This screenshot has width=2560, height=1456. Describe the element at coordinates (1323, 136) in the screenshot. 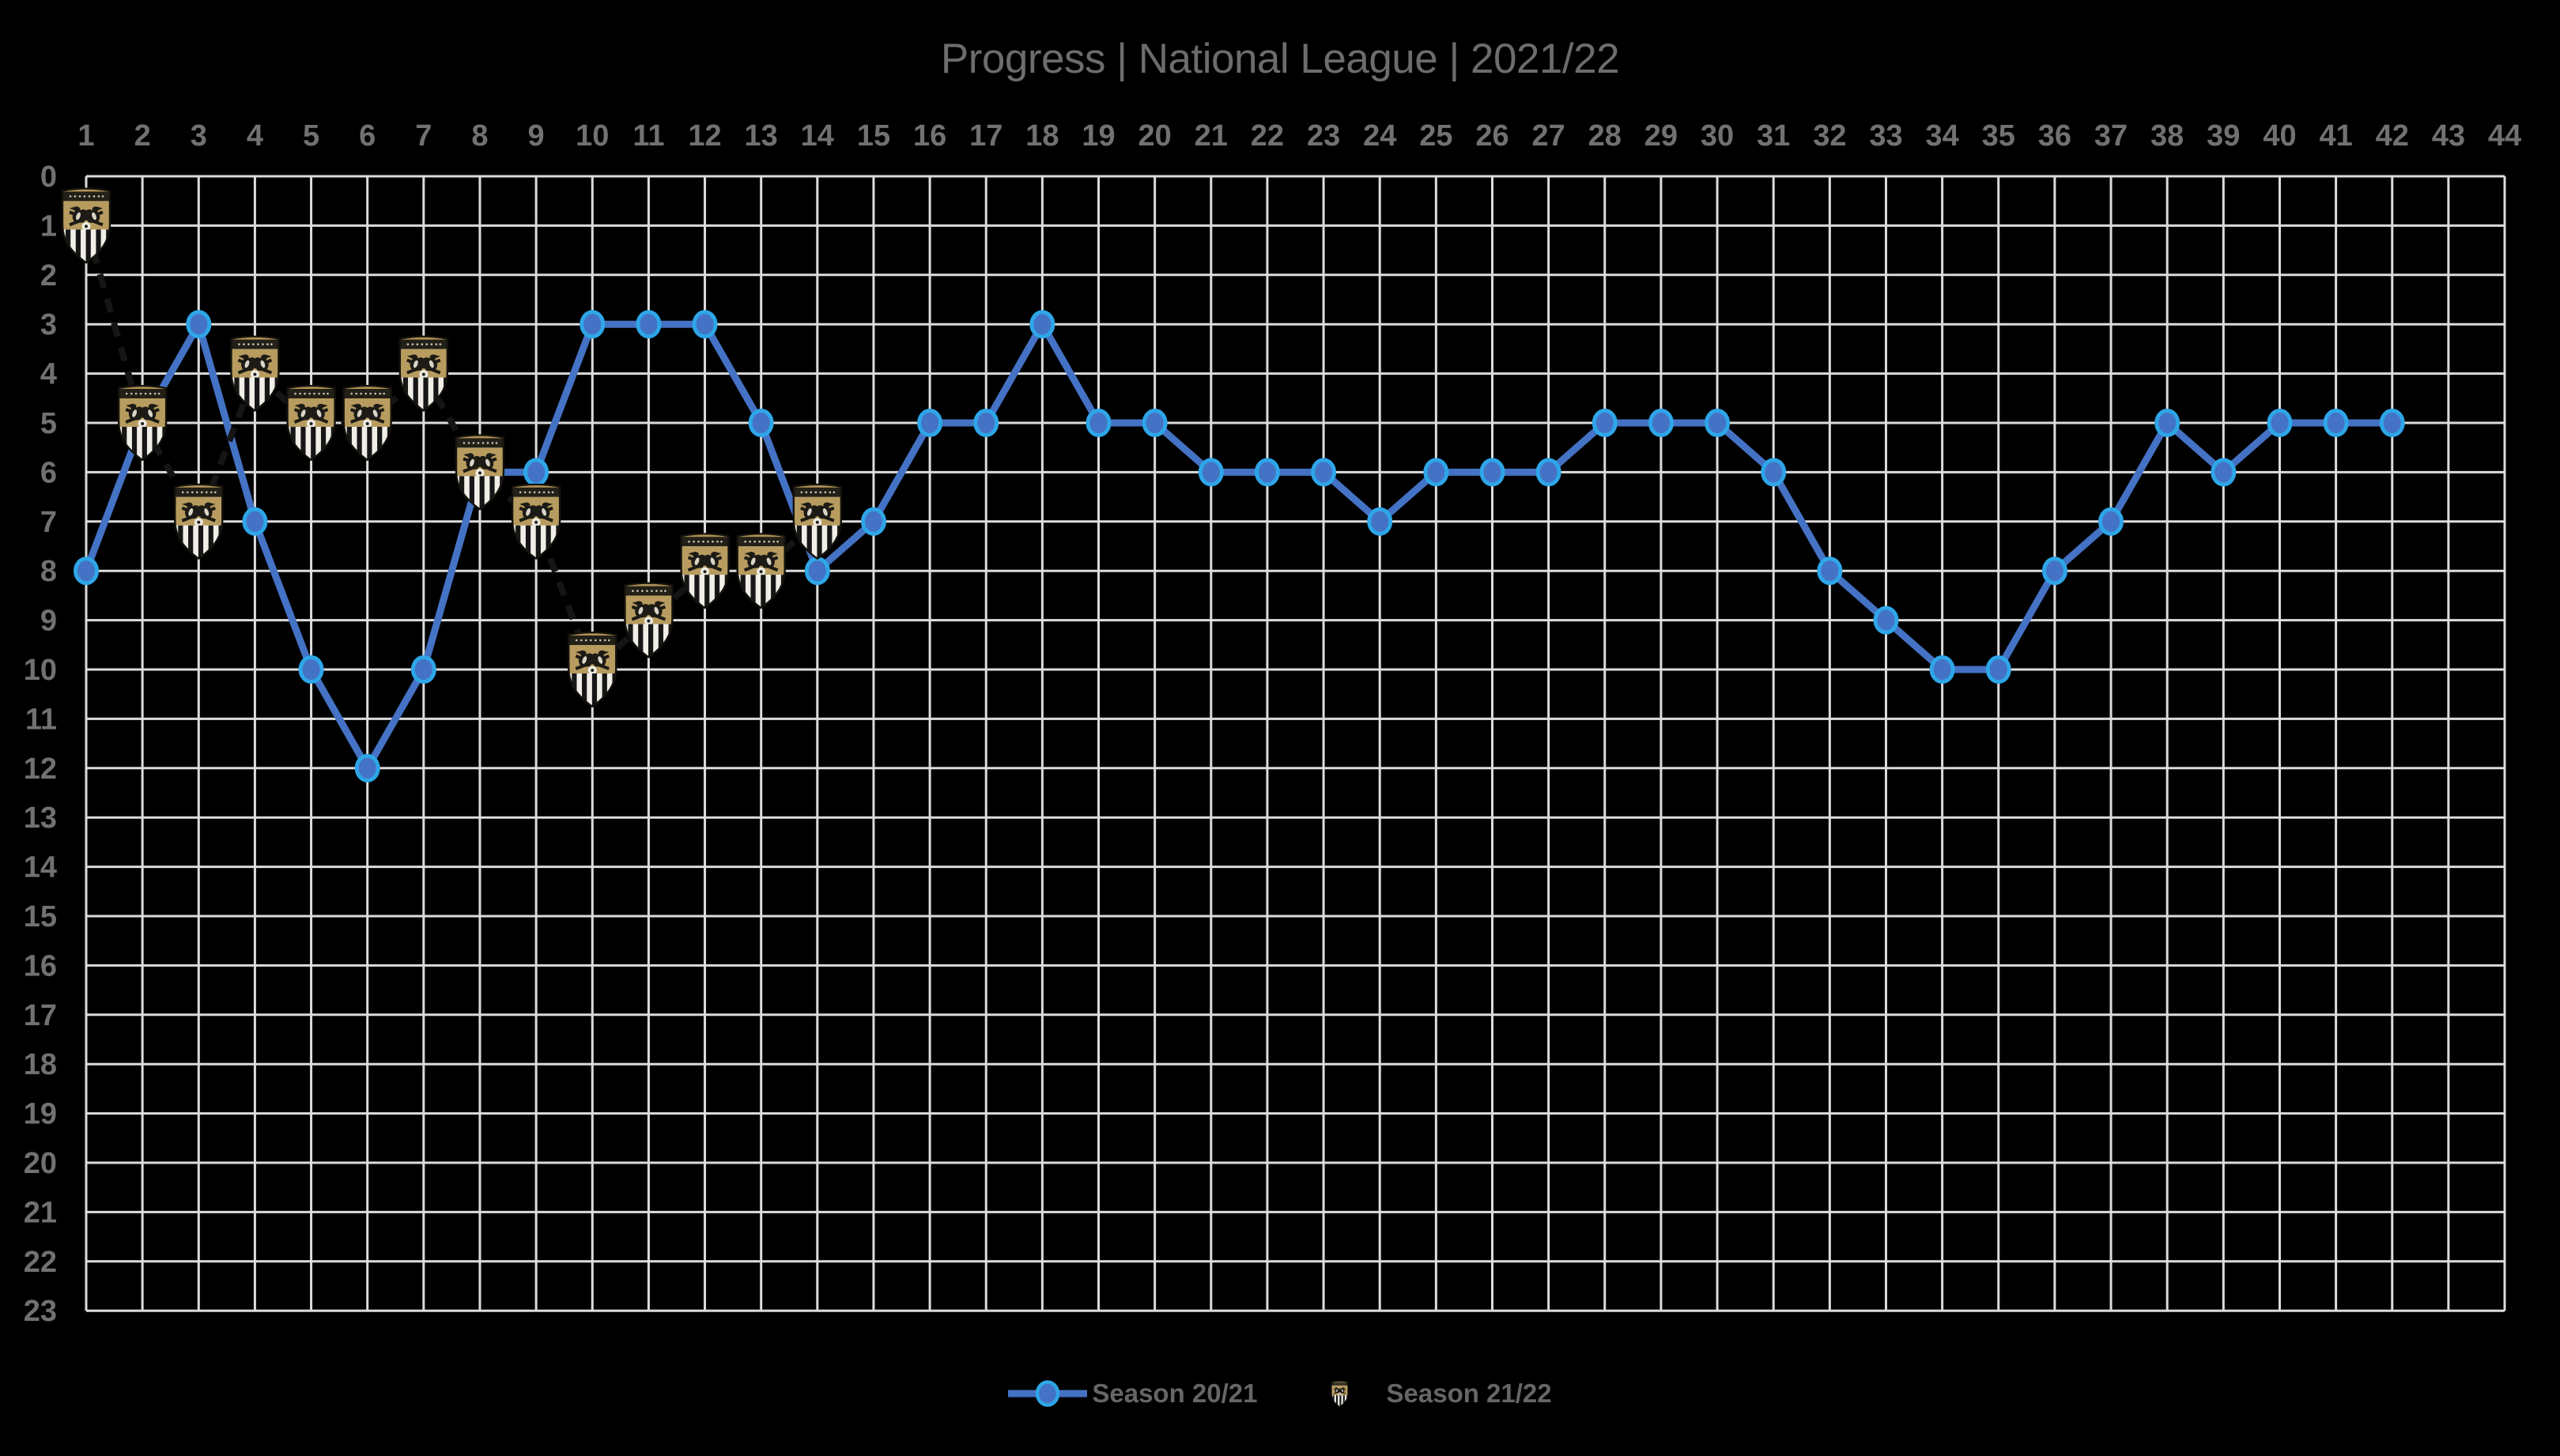

I see `x-tick-label: 23` at that location.